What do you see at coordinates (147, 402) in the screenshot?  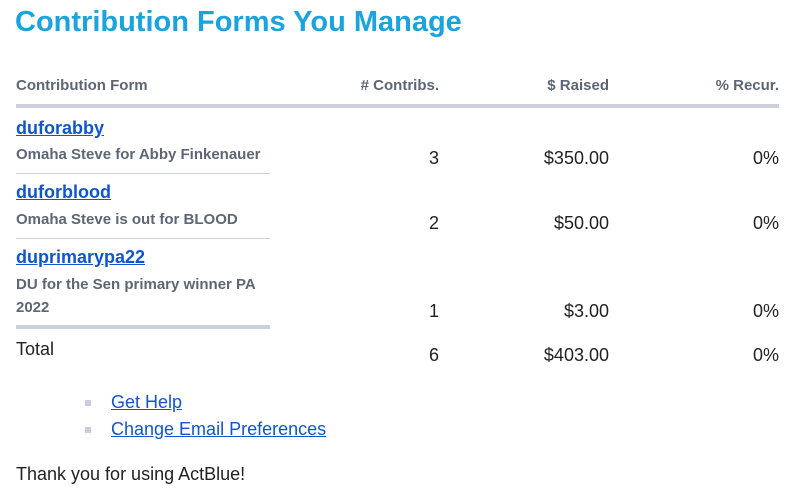 I see `get-help-link: Get Help` at bounding box center [147, 402].